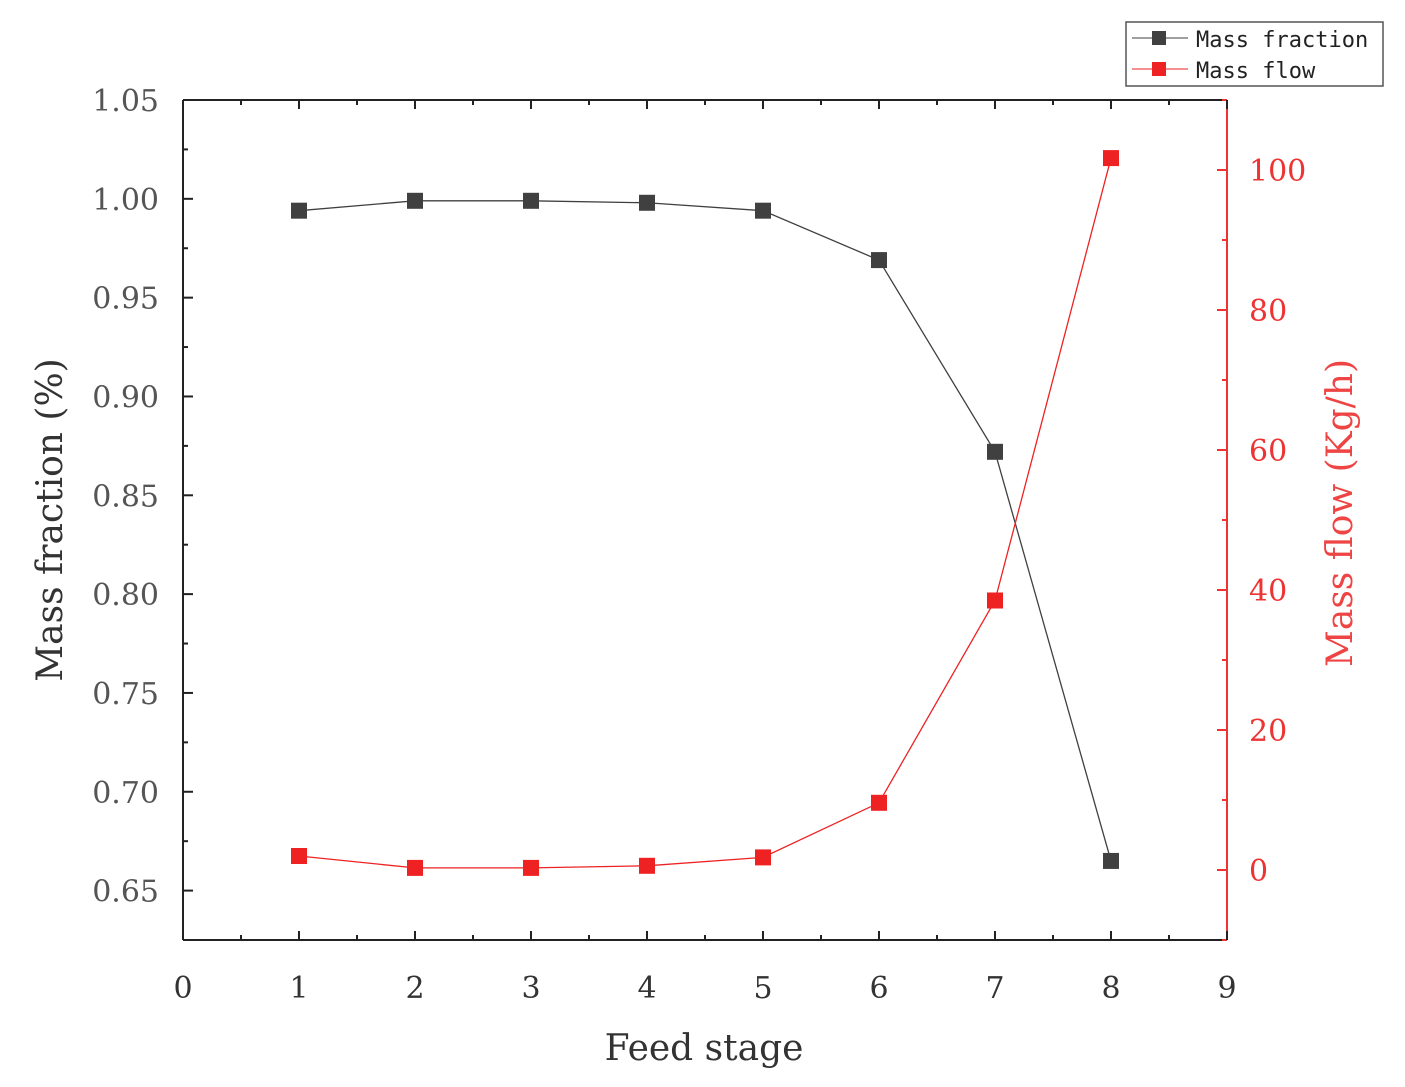  Describe the element at coordinates (994, 988) in the screenshot. I see `x-tick-label: 7` at that location.